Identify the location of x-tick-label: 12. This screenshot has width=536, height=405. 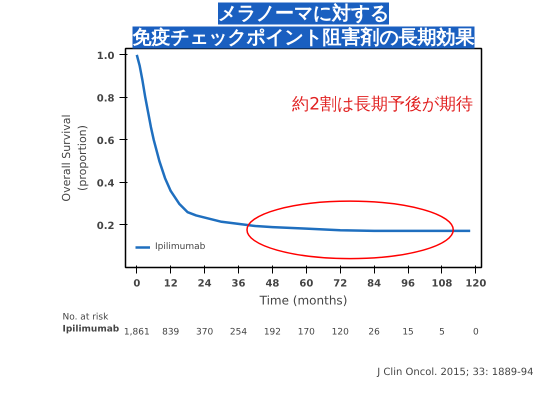
(171, 284).